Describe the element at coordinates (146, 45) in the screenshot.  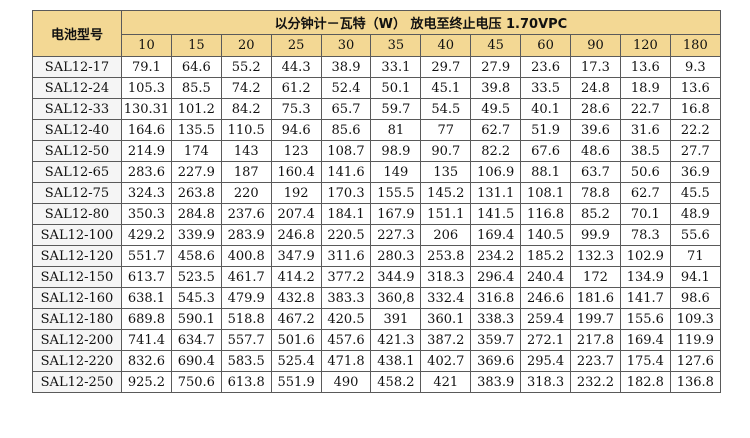
I see `minutes-header-cell: 10` at that location.